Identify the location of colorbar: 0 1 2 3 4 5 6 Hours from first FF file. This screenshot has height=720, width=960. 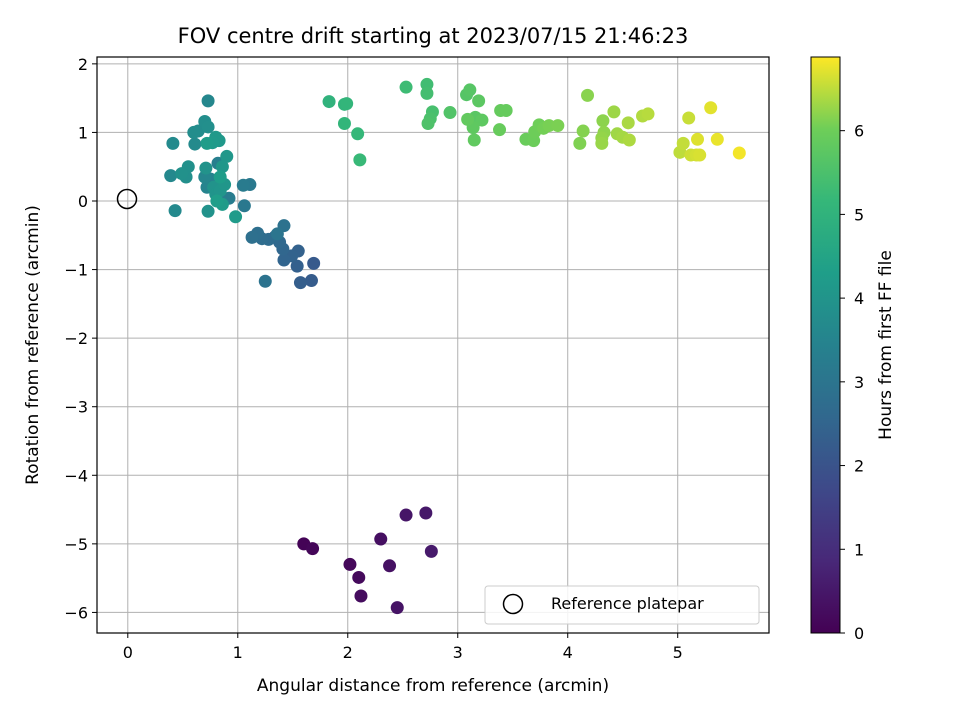
(853, 349).